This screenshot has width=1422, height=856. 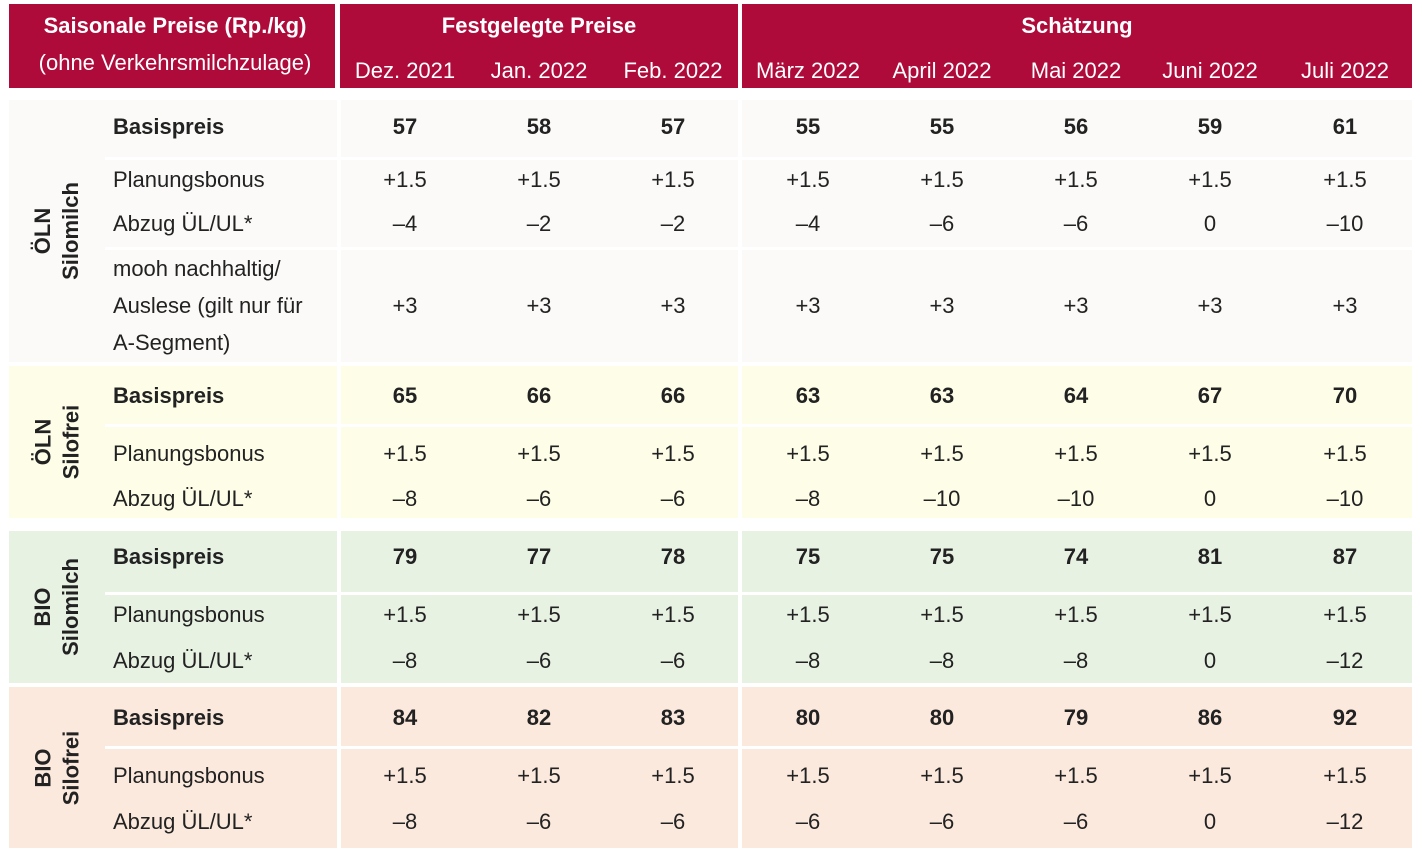 What do you see at coordinates (57, 767) in the screenshot?
I see `group-label: BIO Silofrei` at bounding box center [57, 767].